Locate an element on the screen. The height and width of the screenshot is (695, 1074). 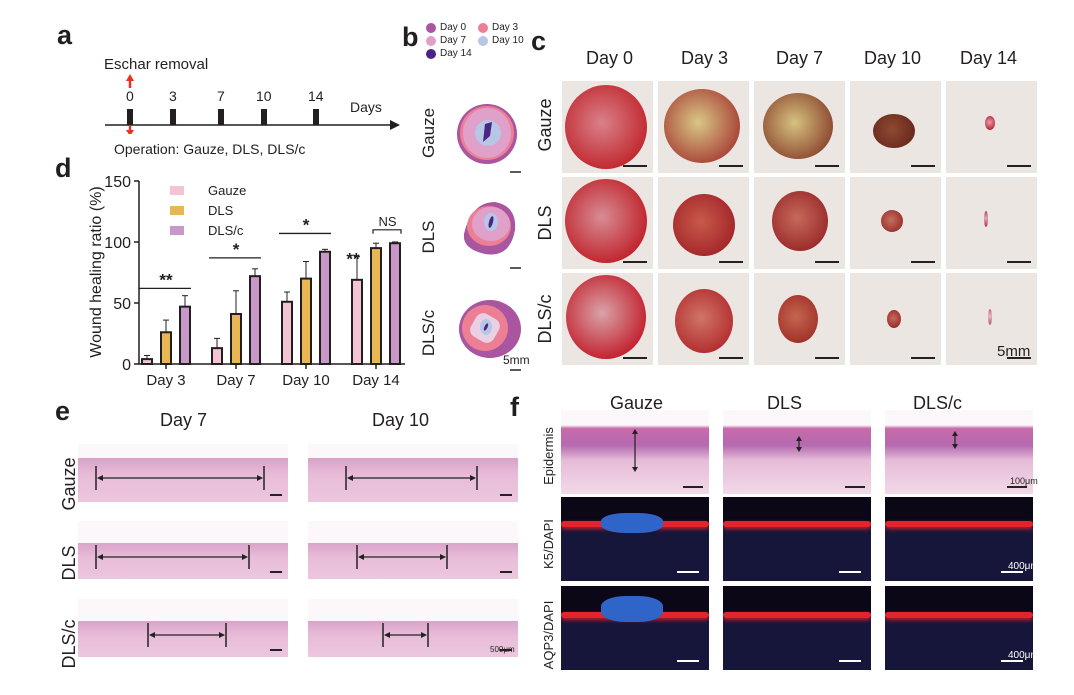
legend-item-day0: Day 0 is located at coordinates (446, 27).